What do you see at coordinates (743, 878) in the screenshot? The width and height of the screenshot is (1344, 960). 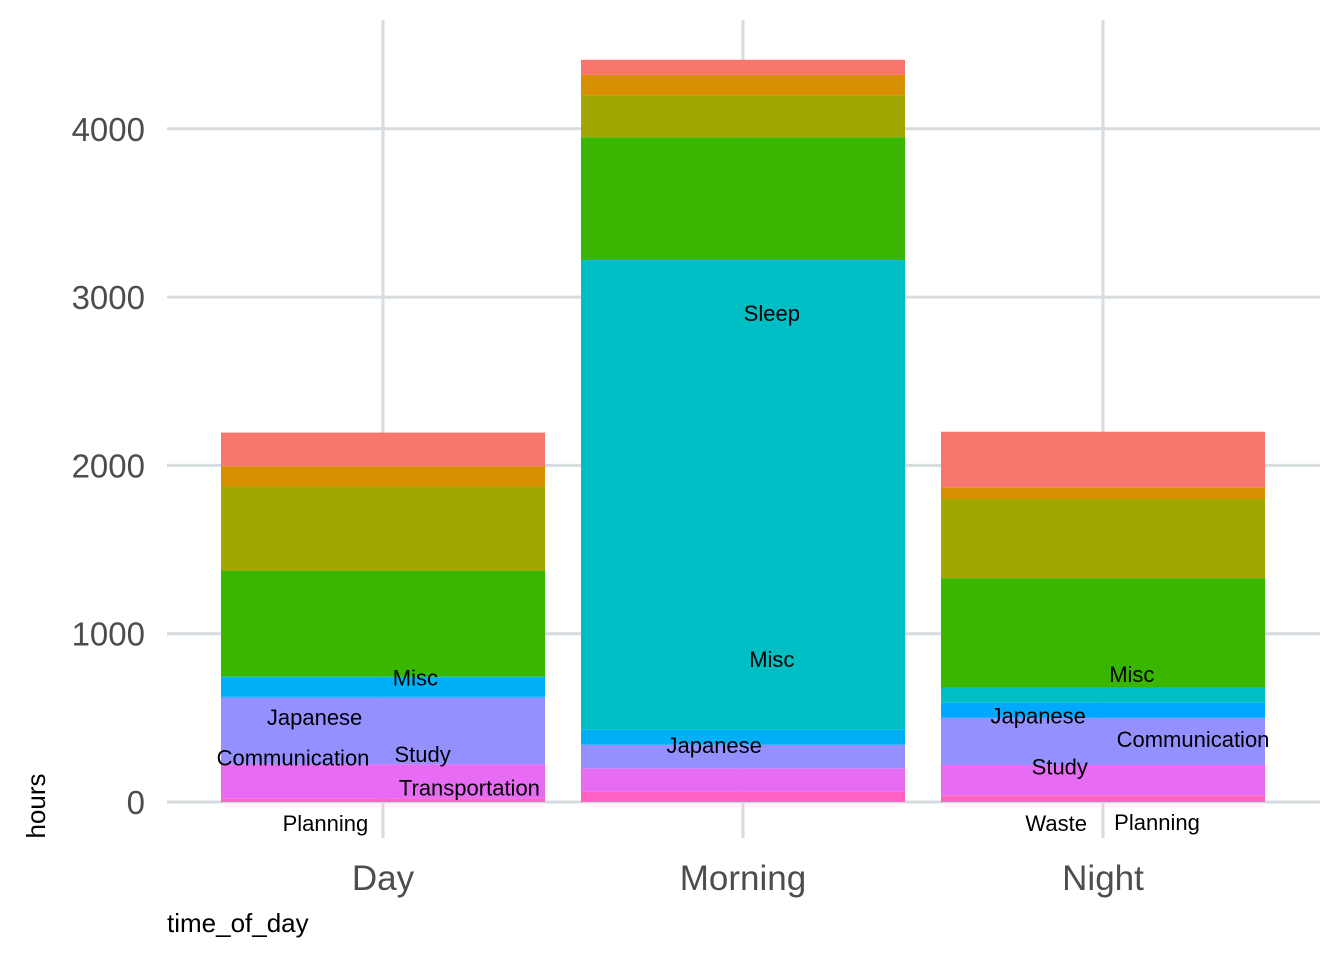 I see `x-tick-label: Morning` at bounding box center [743, 878].